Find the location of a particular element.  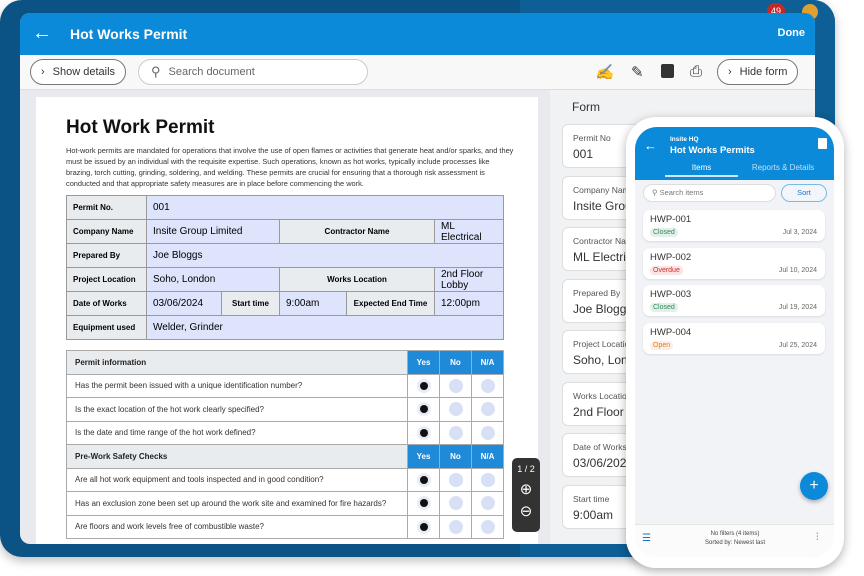

works-location-value: 2nd Floor Lobby is located at coordinates (469, 279).